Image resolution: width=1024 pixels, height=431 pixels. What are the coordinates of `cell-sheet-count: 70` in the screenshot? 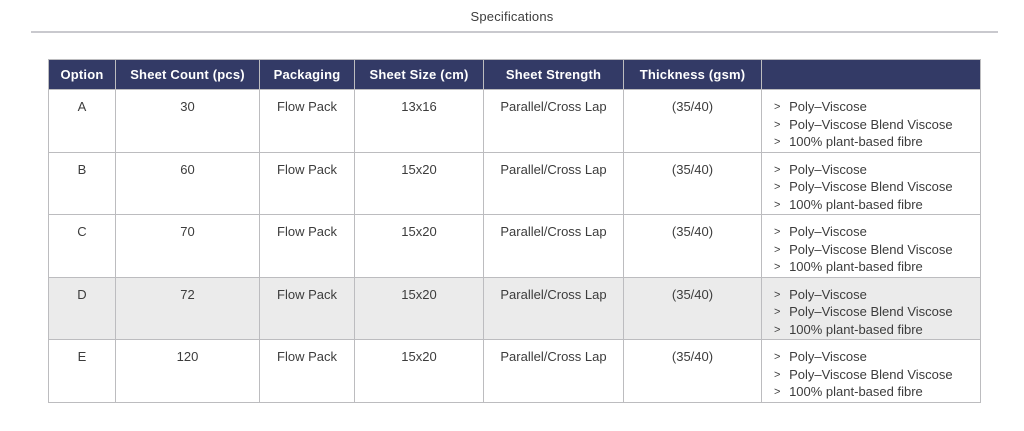 It's located at (187, 246).